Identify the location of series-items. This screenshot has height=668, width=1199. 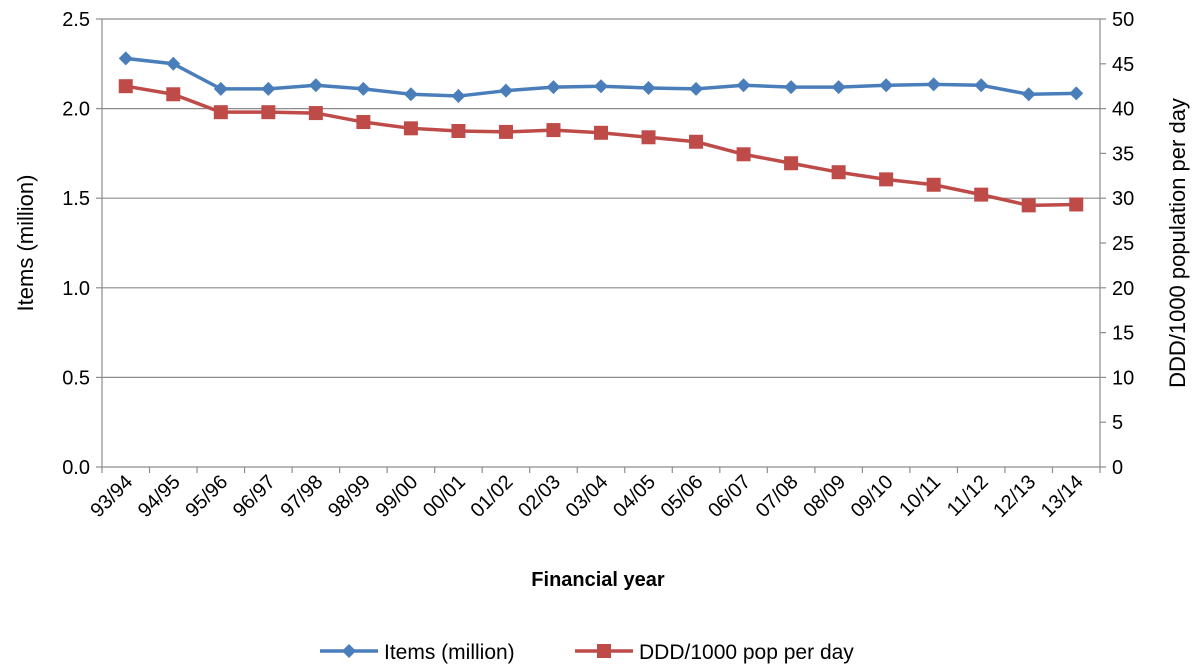
(601, 77).